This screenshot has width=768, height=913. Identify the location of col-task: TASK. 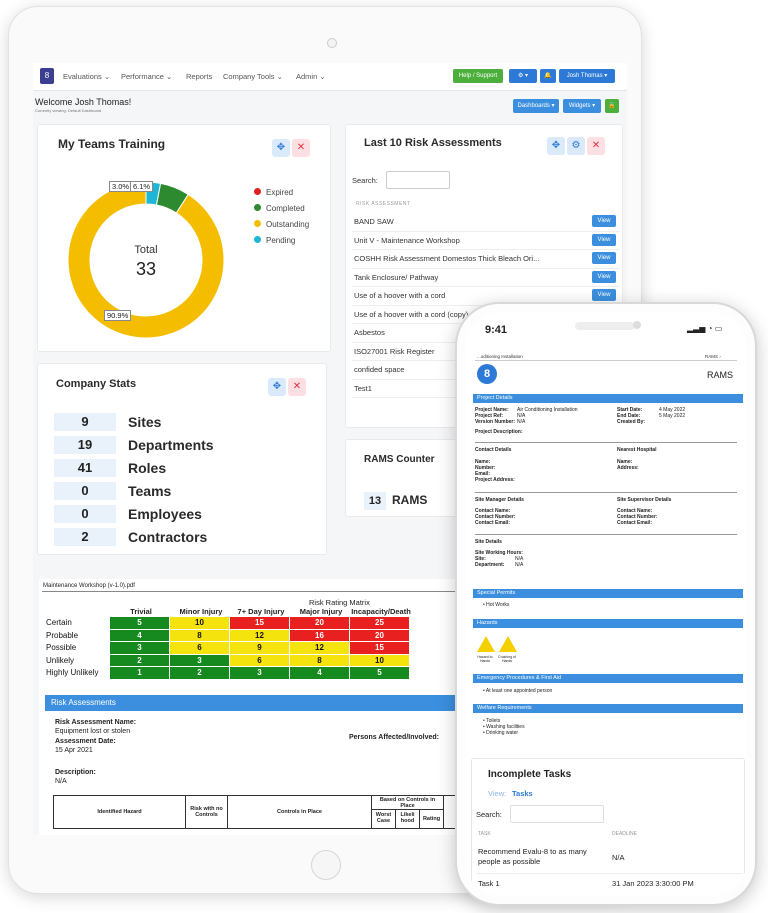
(484, 834).